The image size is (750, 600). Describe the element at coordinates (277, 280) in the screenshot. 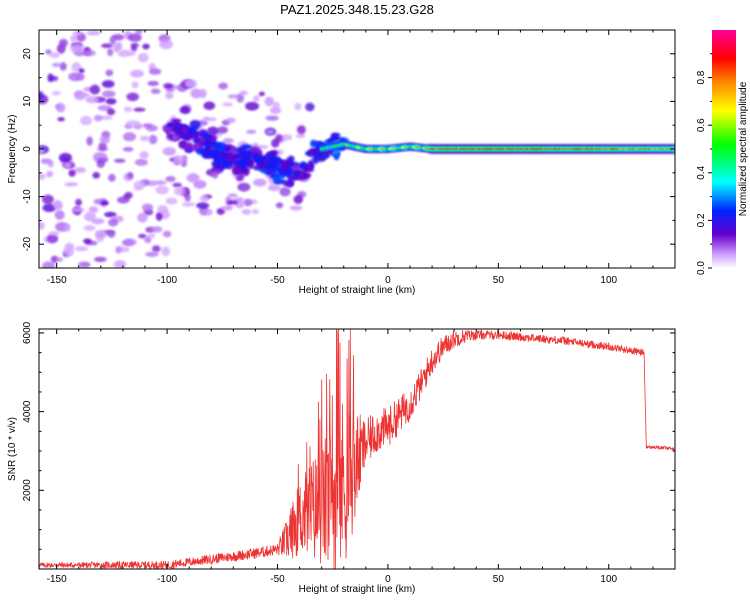

I see `spectrogram-xtick-label: -50` at that location.